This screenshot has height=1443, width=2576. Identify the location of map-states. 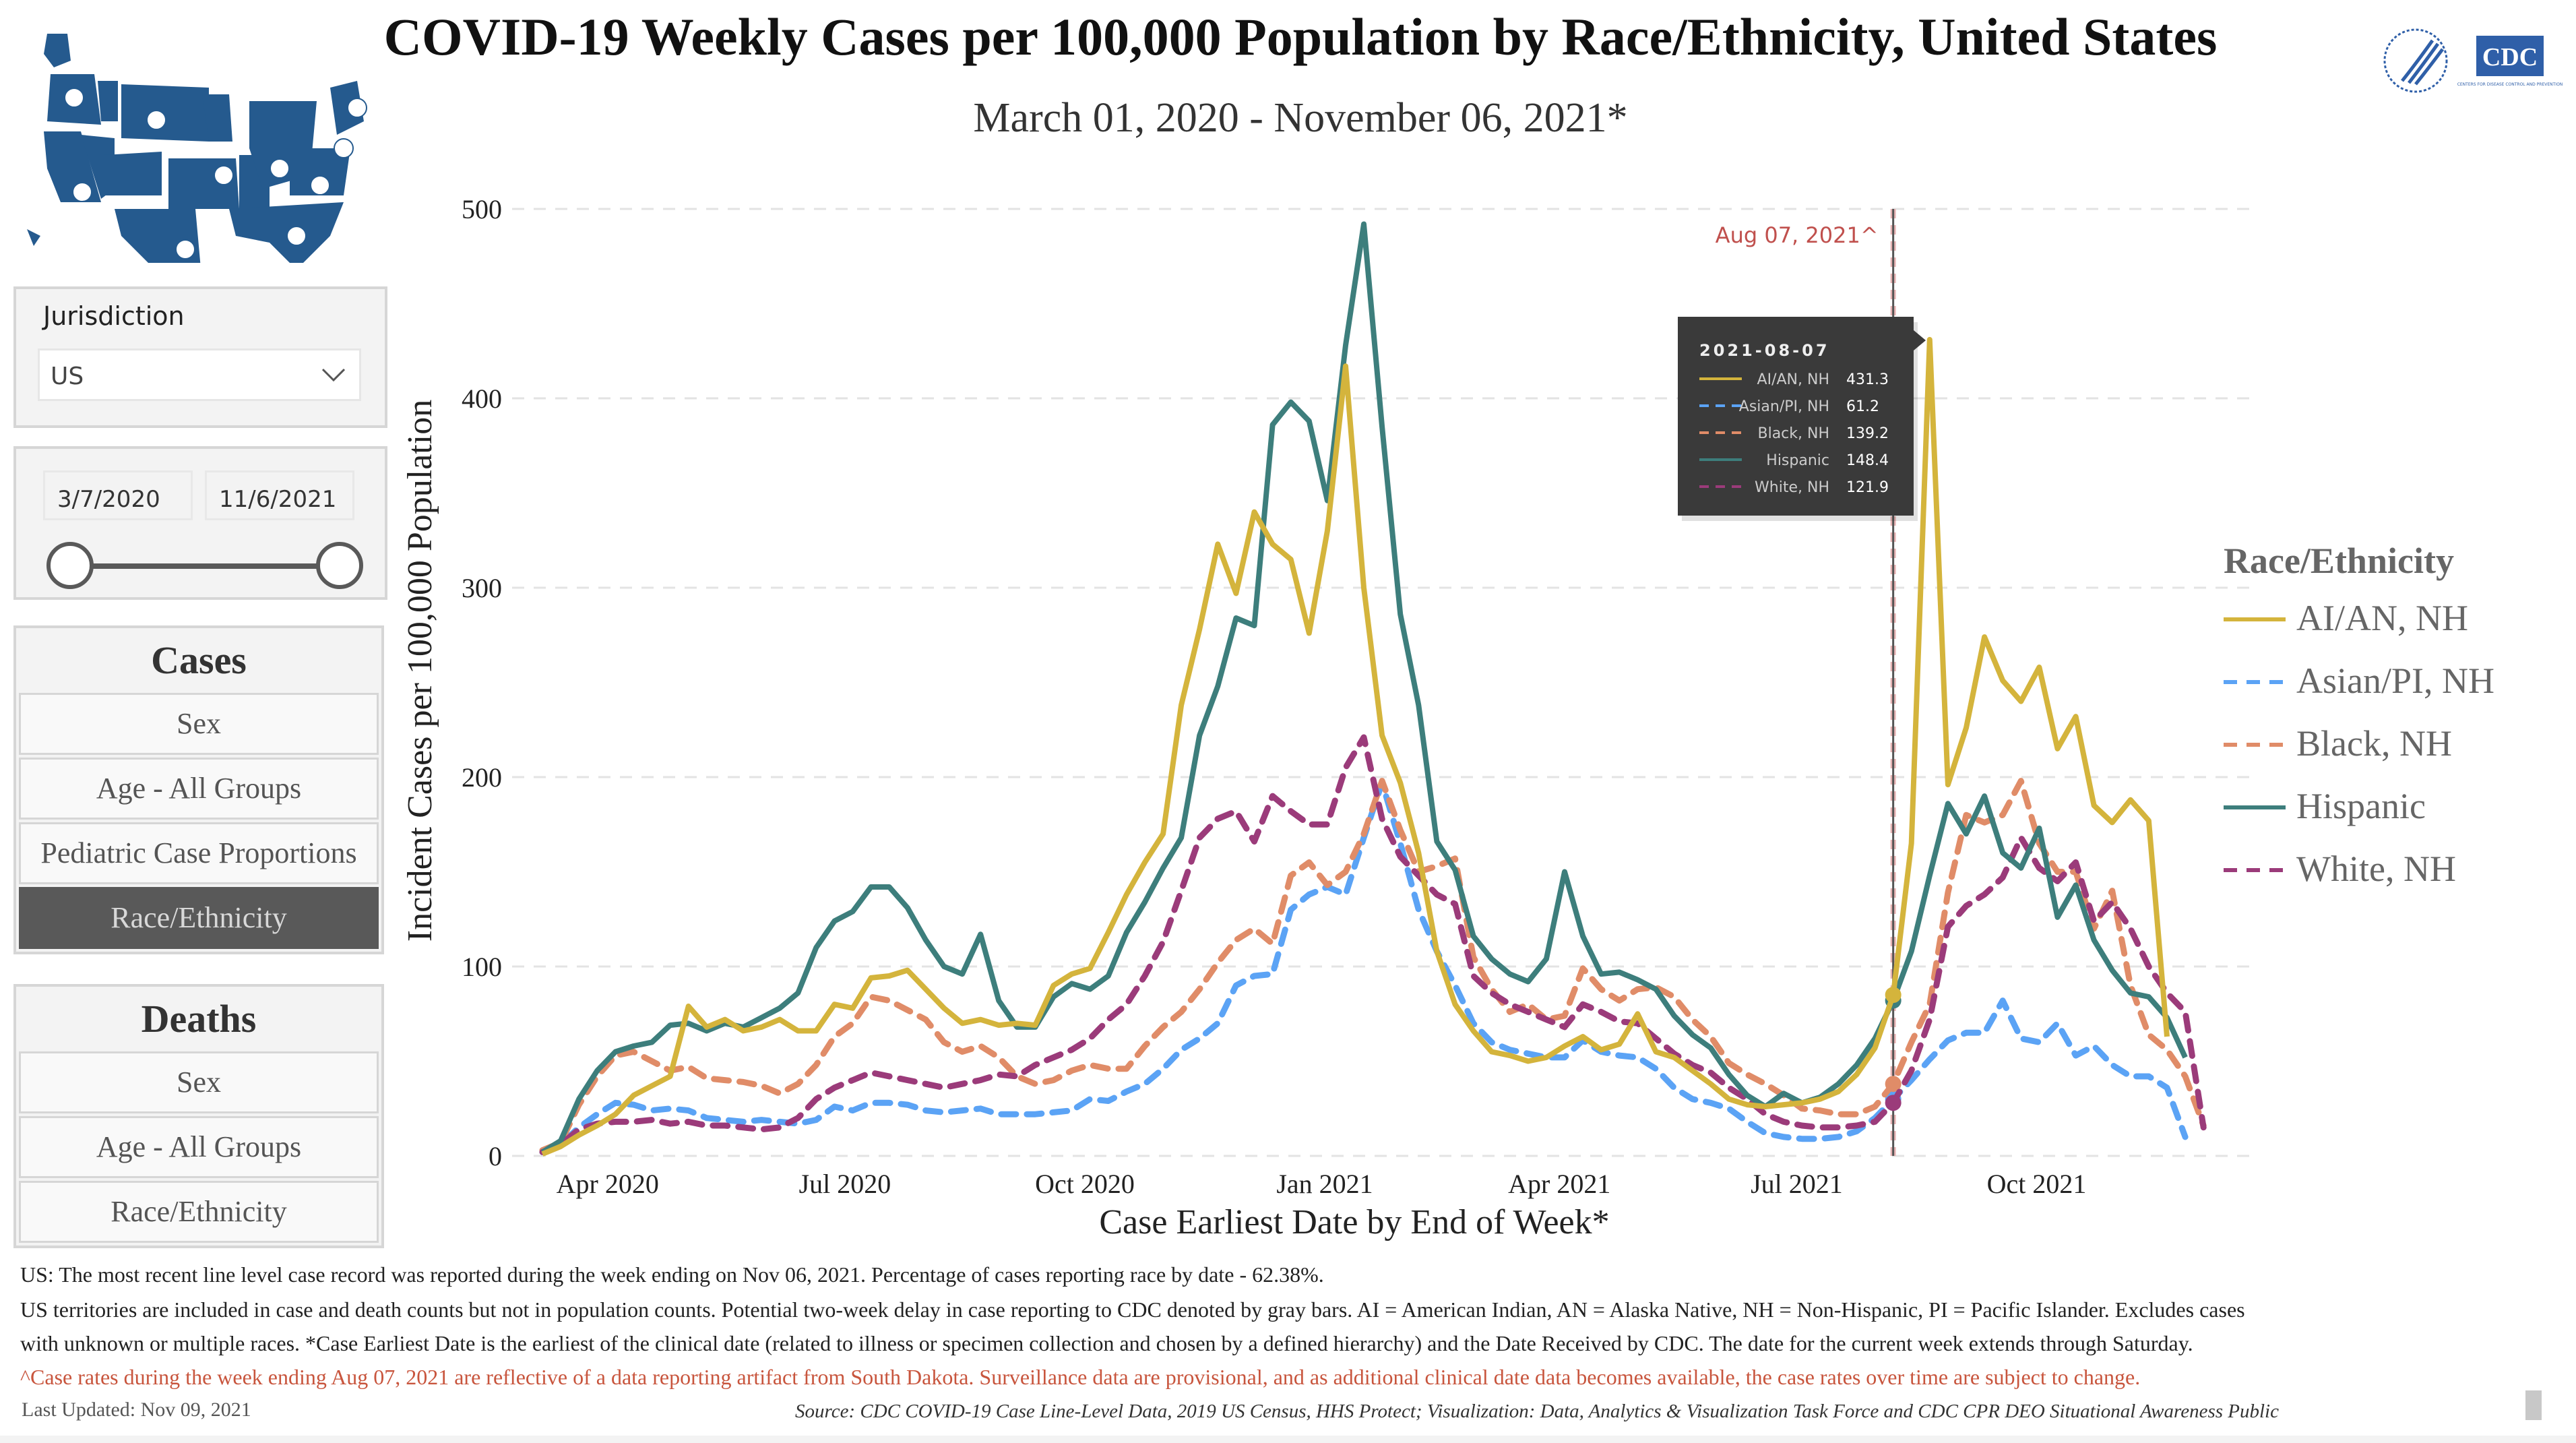
(195, 148).